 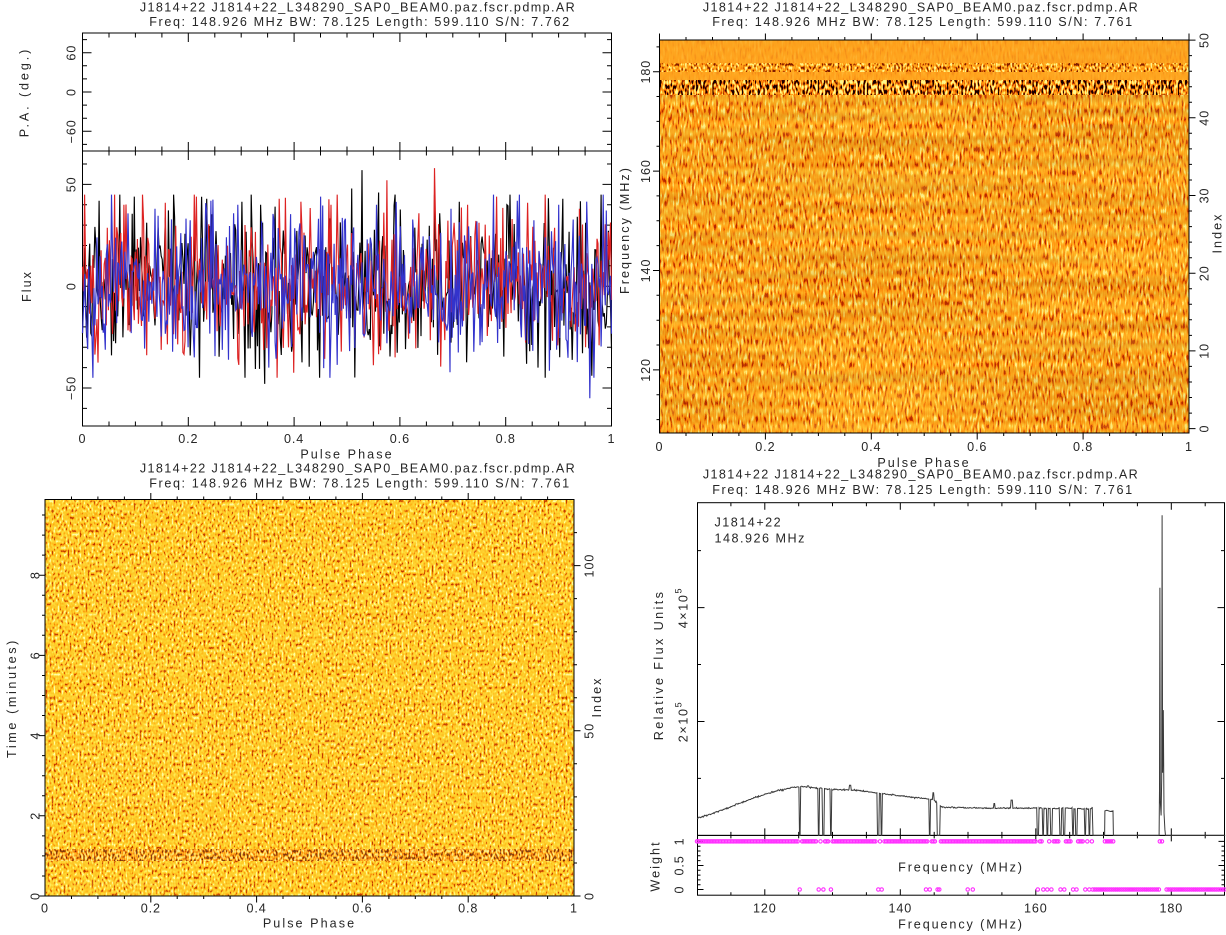 I want to click on svg-text: −50, so click(x=72, y=388).